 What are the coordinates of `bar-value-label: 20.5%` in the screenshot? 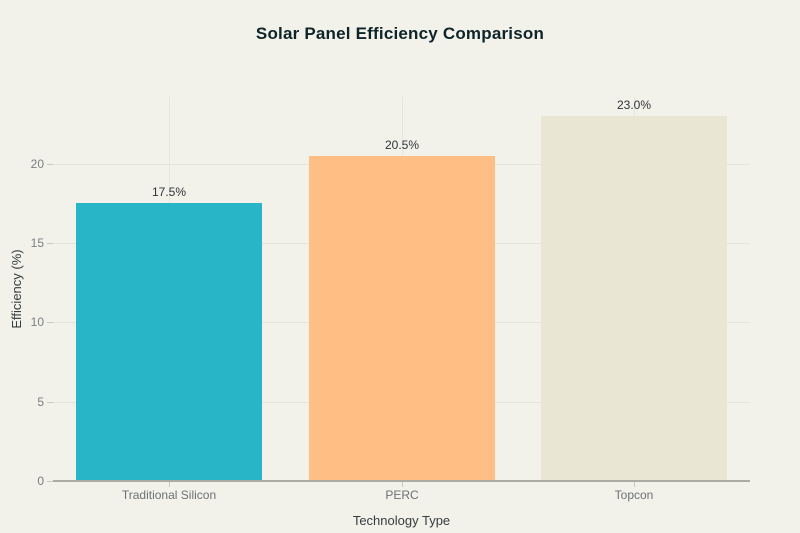 It's located at (402, 145).